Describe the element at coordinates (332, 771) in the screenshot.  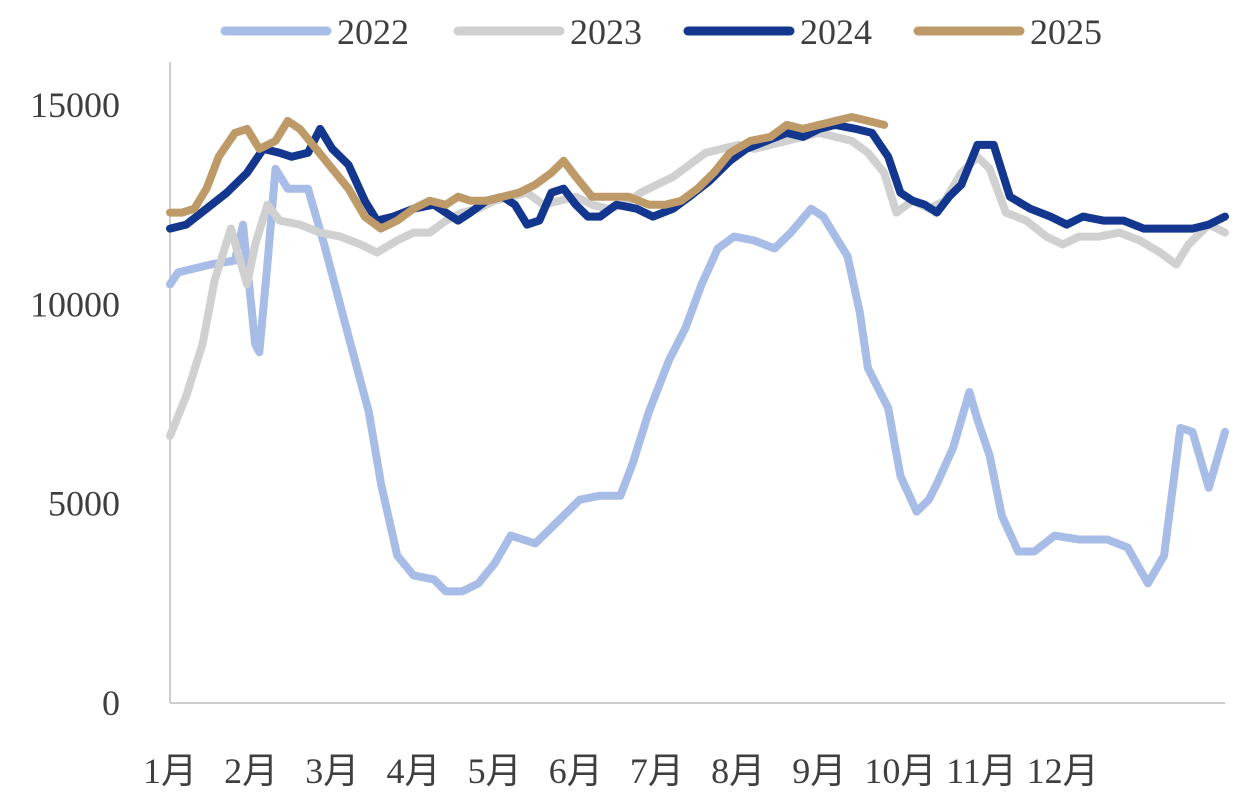
I see `x-tick-label: 3月` at that location.